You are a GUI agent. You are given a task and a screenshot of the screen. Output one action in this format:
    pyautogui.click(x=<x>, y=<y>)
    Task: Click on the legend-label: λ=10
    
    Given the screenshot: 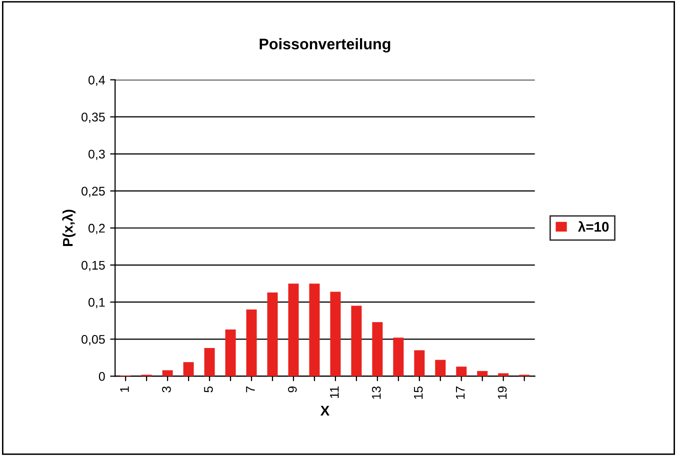 What is the action you would take?
    pyautogui.click(x=593, y=226)
    